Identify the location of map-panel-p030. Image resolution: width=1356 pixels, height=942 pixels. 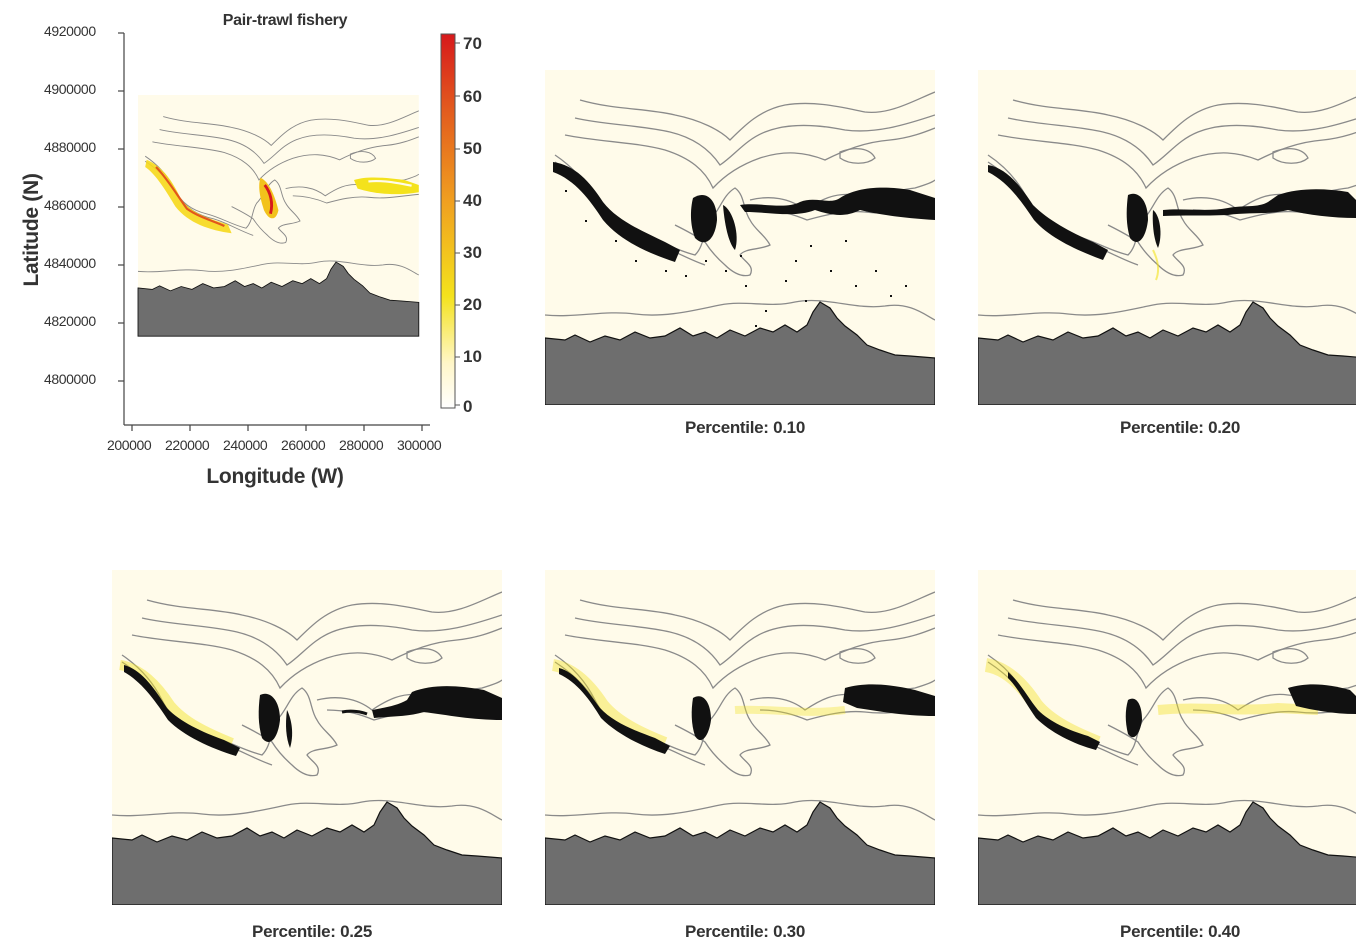
(740, 737).